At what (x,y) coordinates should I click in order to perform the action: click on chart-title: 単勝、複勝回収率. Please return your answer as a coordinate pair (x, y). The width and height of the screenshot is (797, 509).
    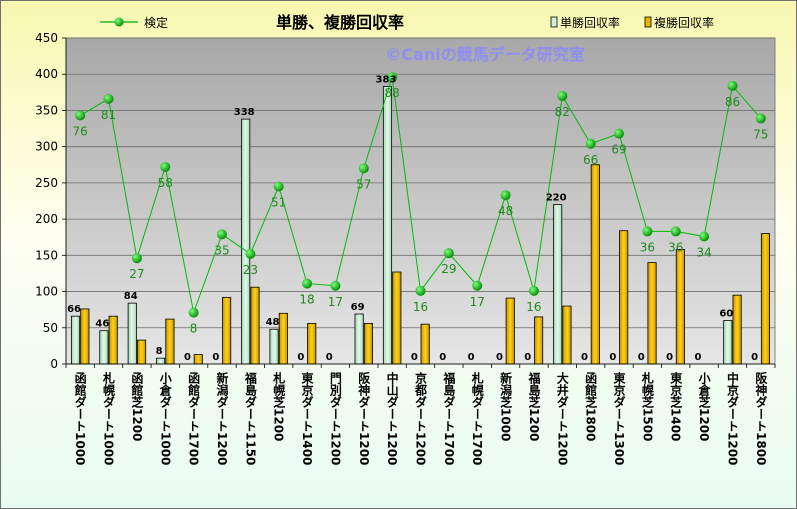
    Looking at the image, I should click on (340, 22).